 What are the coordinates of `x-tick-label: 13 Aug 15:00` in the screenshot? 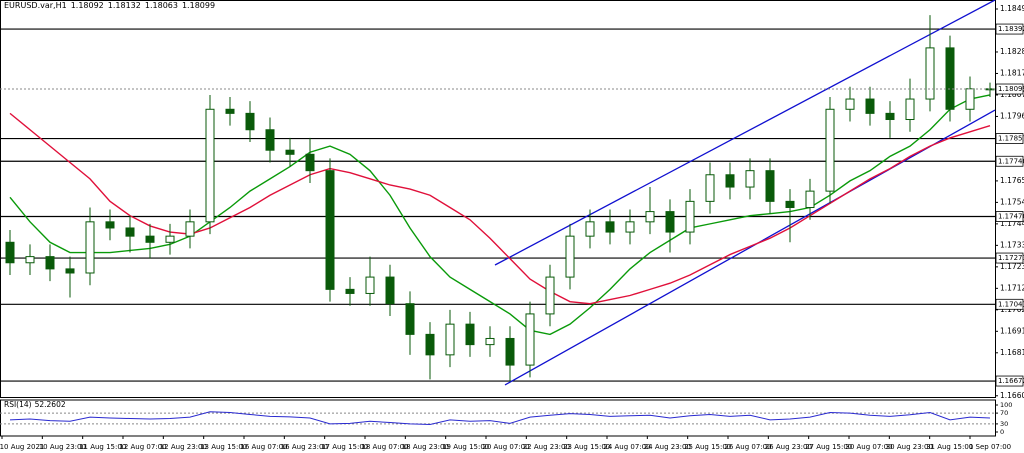 It's located at (223, 447).